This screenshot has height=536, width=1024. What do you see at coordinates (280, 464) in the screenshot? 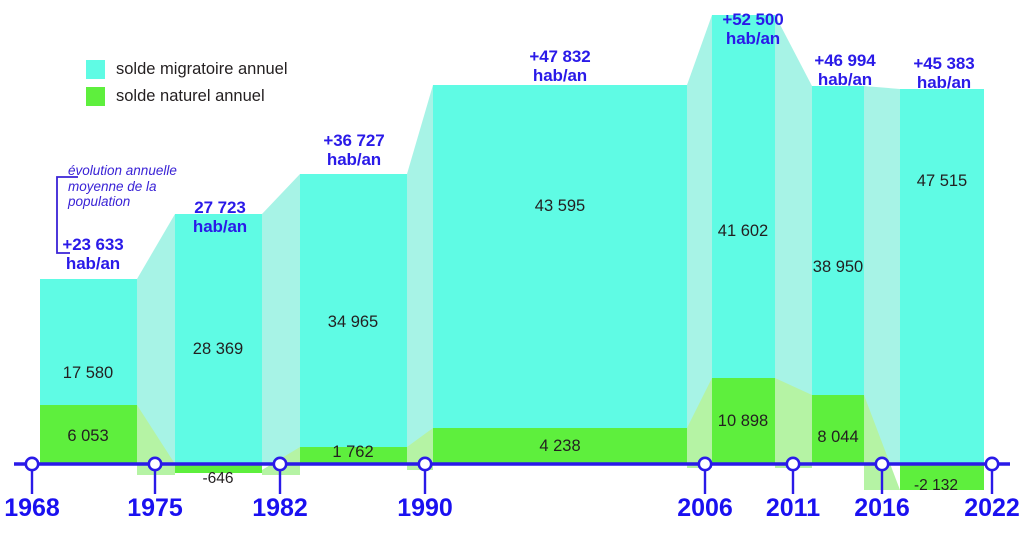
I see `year-marker-1982` at bounding box center [280, 464].